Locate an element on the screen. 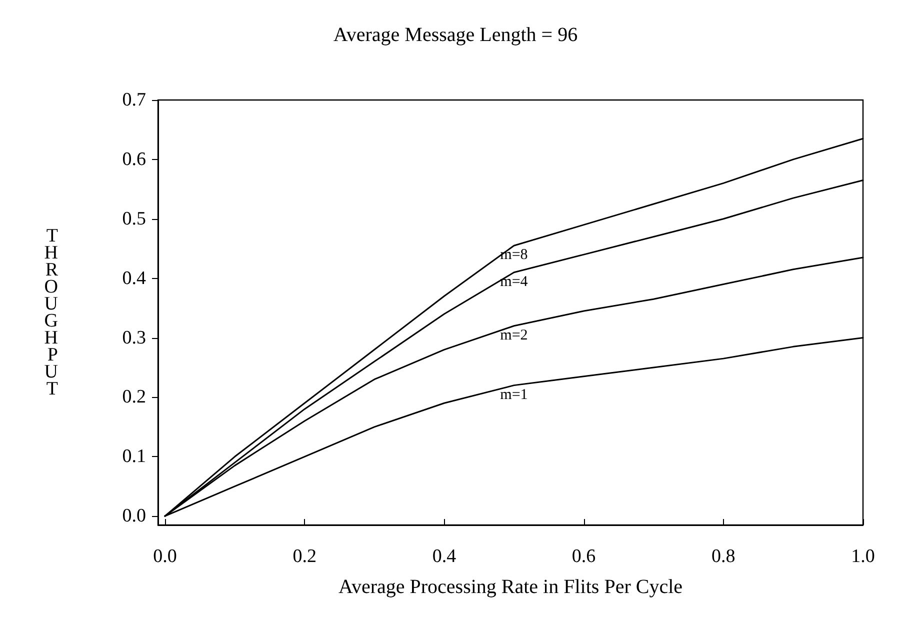  series-label: m=1 is located at coordinates (514, 394).